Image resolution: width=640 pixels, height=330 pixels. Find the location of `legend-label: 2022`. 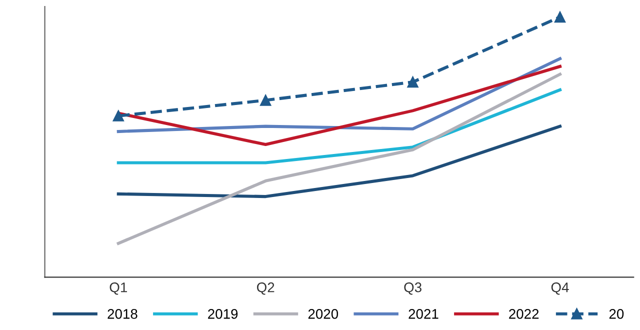

legend-label: 2022 is located at coordinates (524, 314).